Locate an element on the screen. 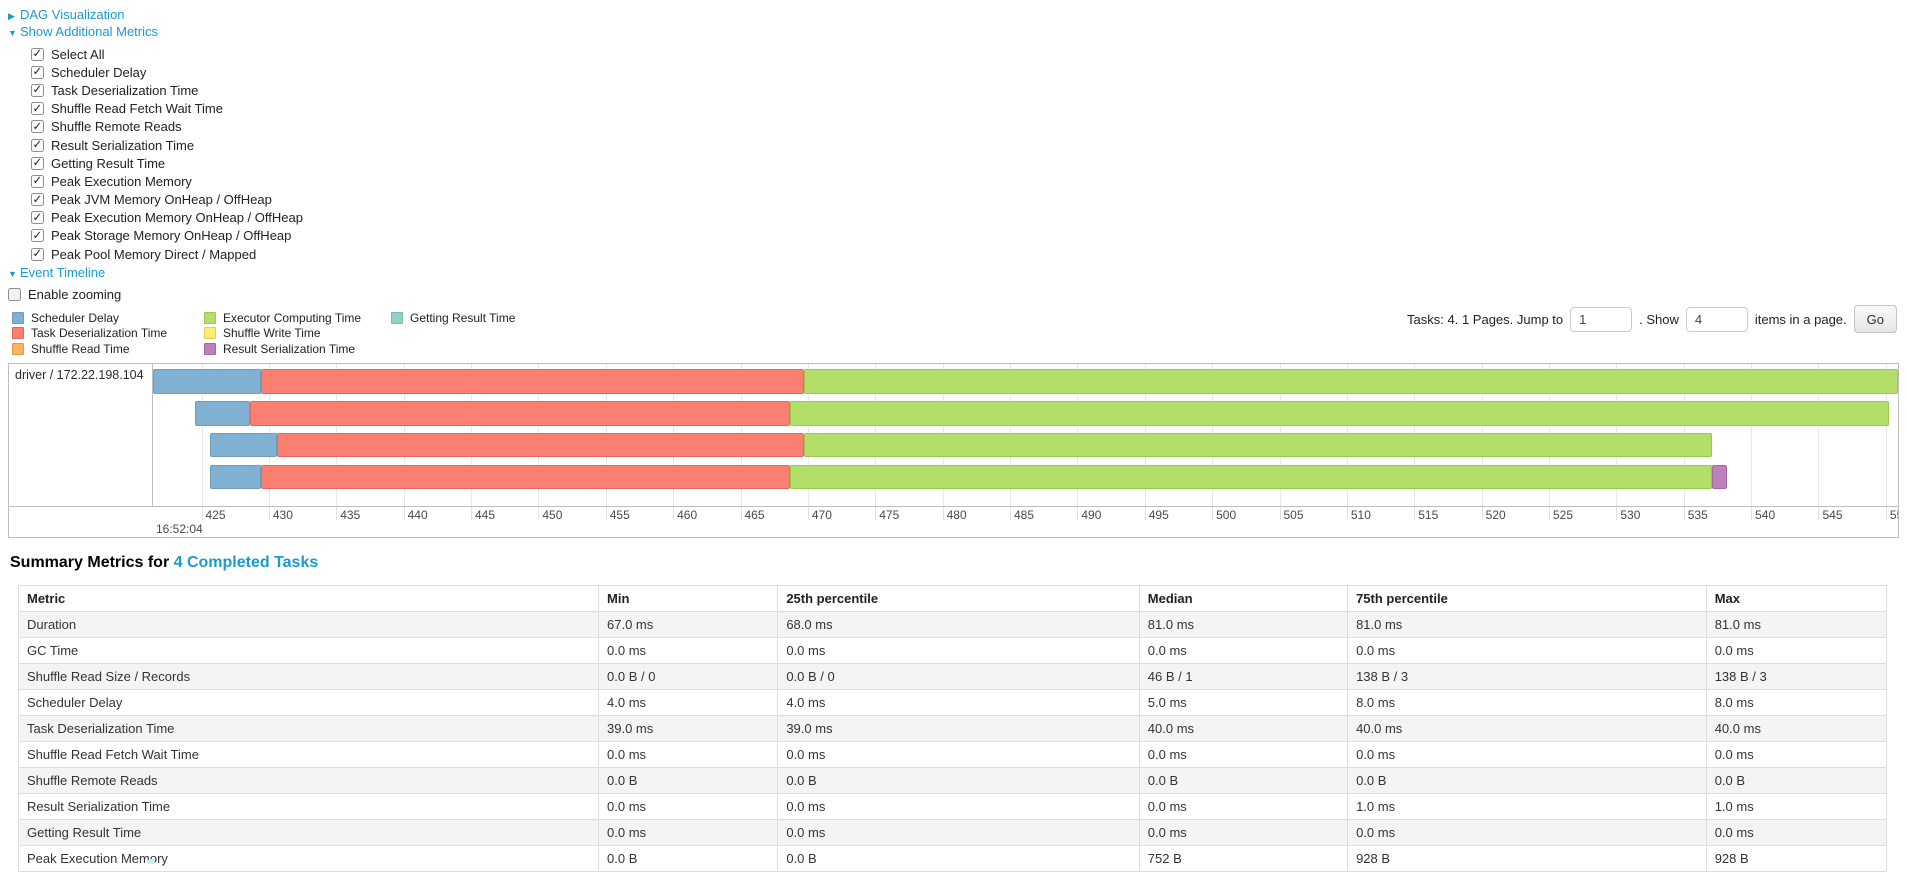 The width and height of the screenshot is (1907, 872). metric-value-cell: 39.0 ms is located at coordinates (958, 729).